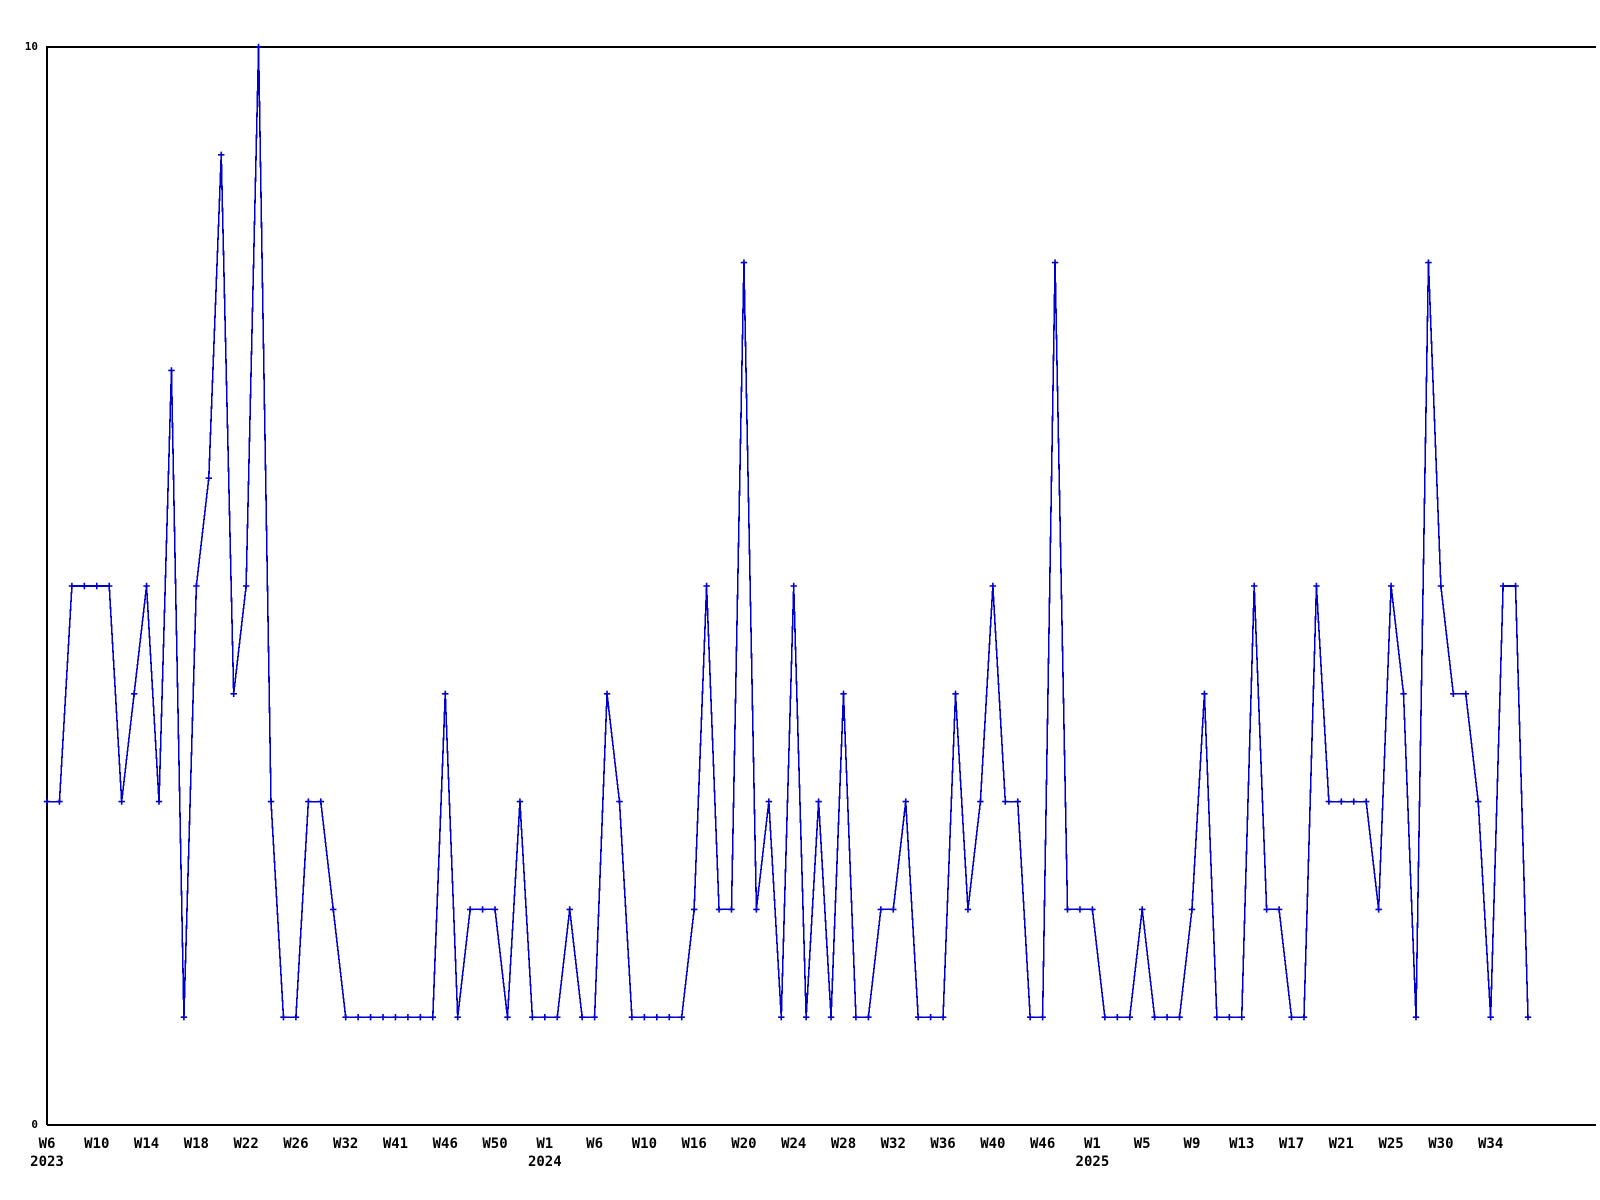 The width and height of the screenshot is (1600, 1200). Describe the element at coordinates (843, 1144) in the screenshot. I see `x-tick-label: W28` at that location.